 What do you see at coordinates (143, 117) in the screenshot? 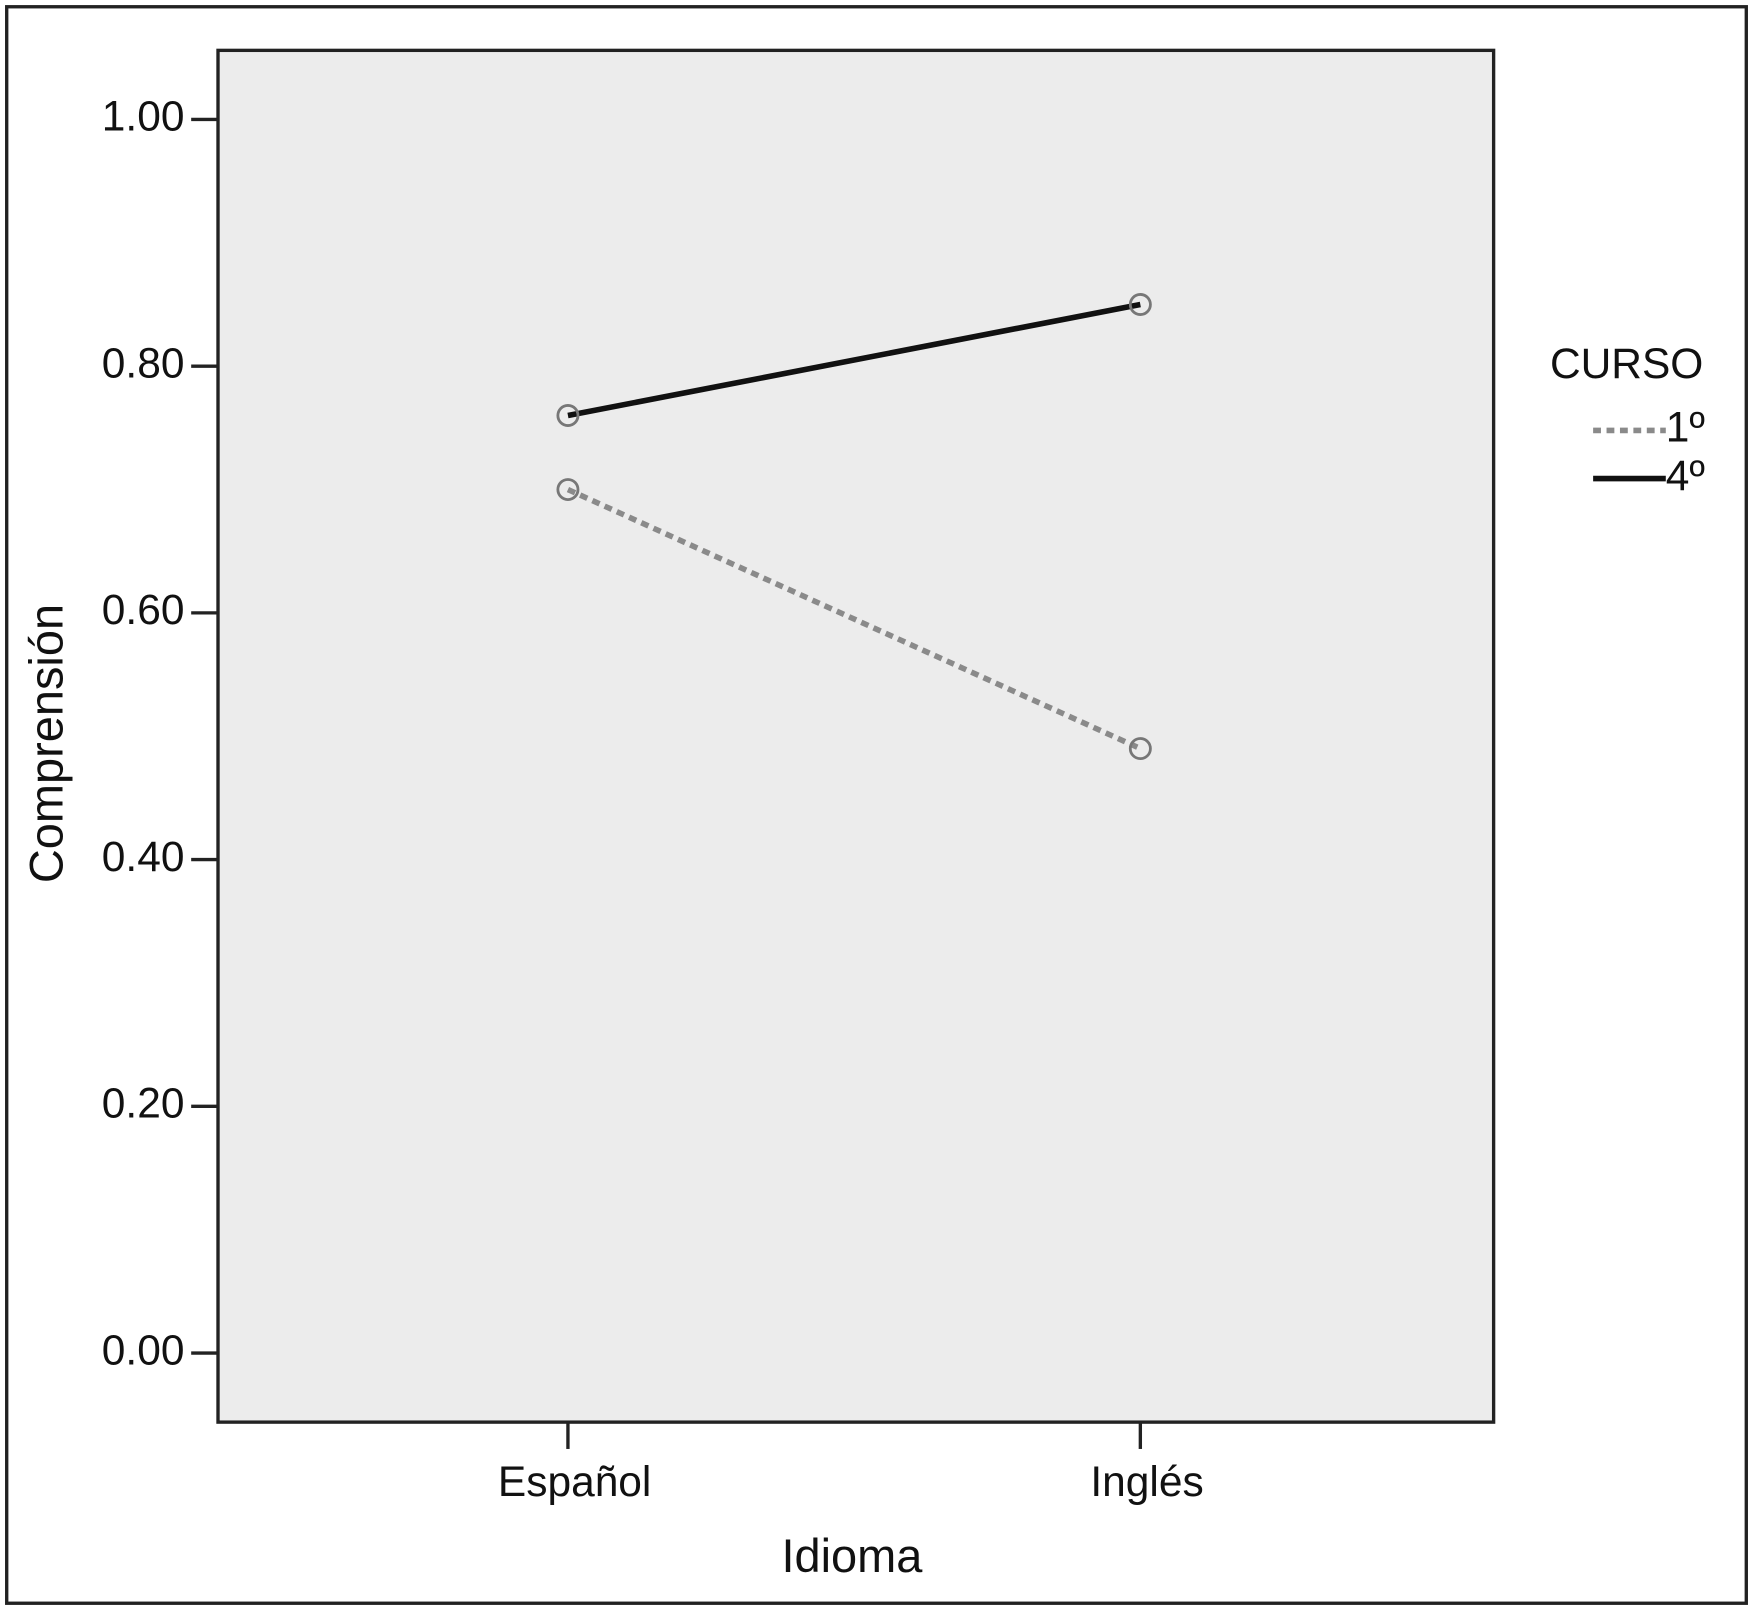
I see `y-tick-label: 1.00` at bounding box center [143, 117].